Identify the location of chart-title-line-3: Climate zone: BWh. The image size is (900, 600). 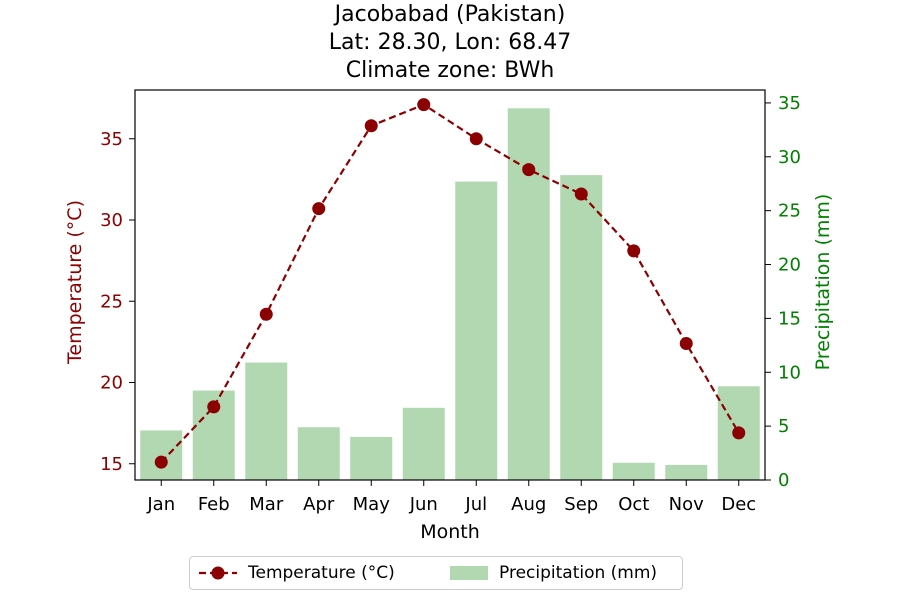
(450, 70).